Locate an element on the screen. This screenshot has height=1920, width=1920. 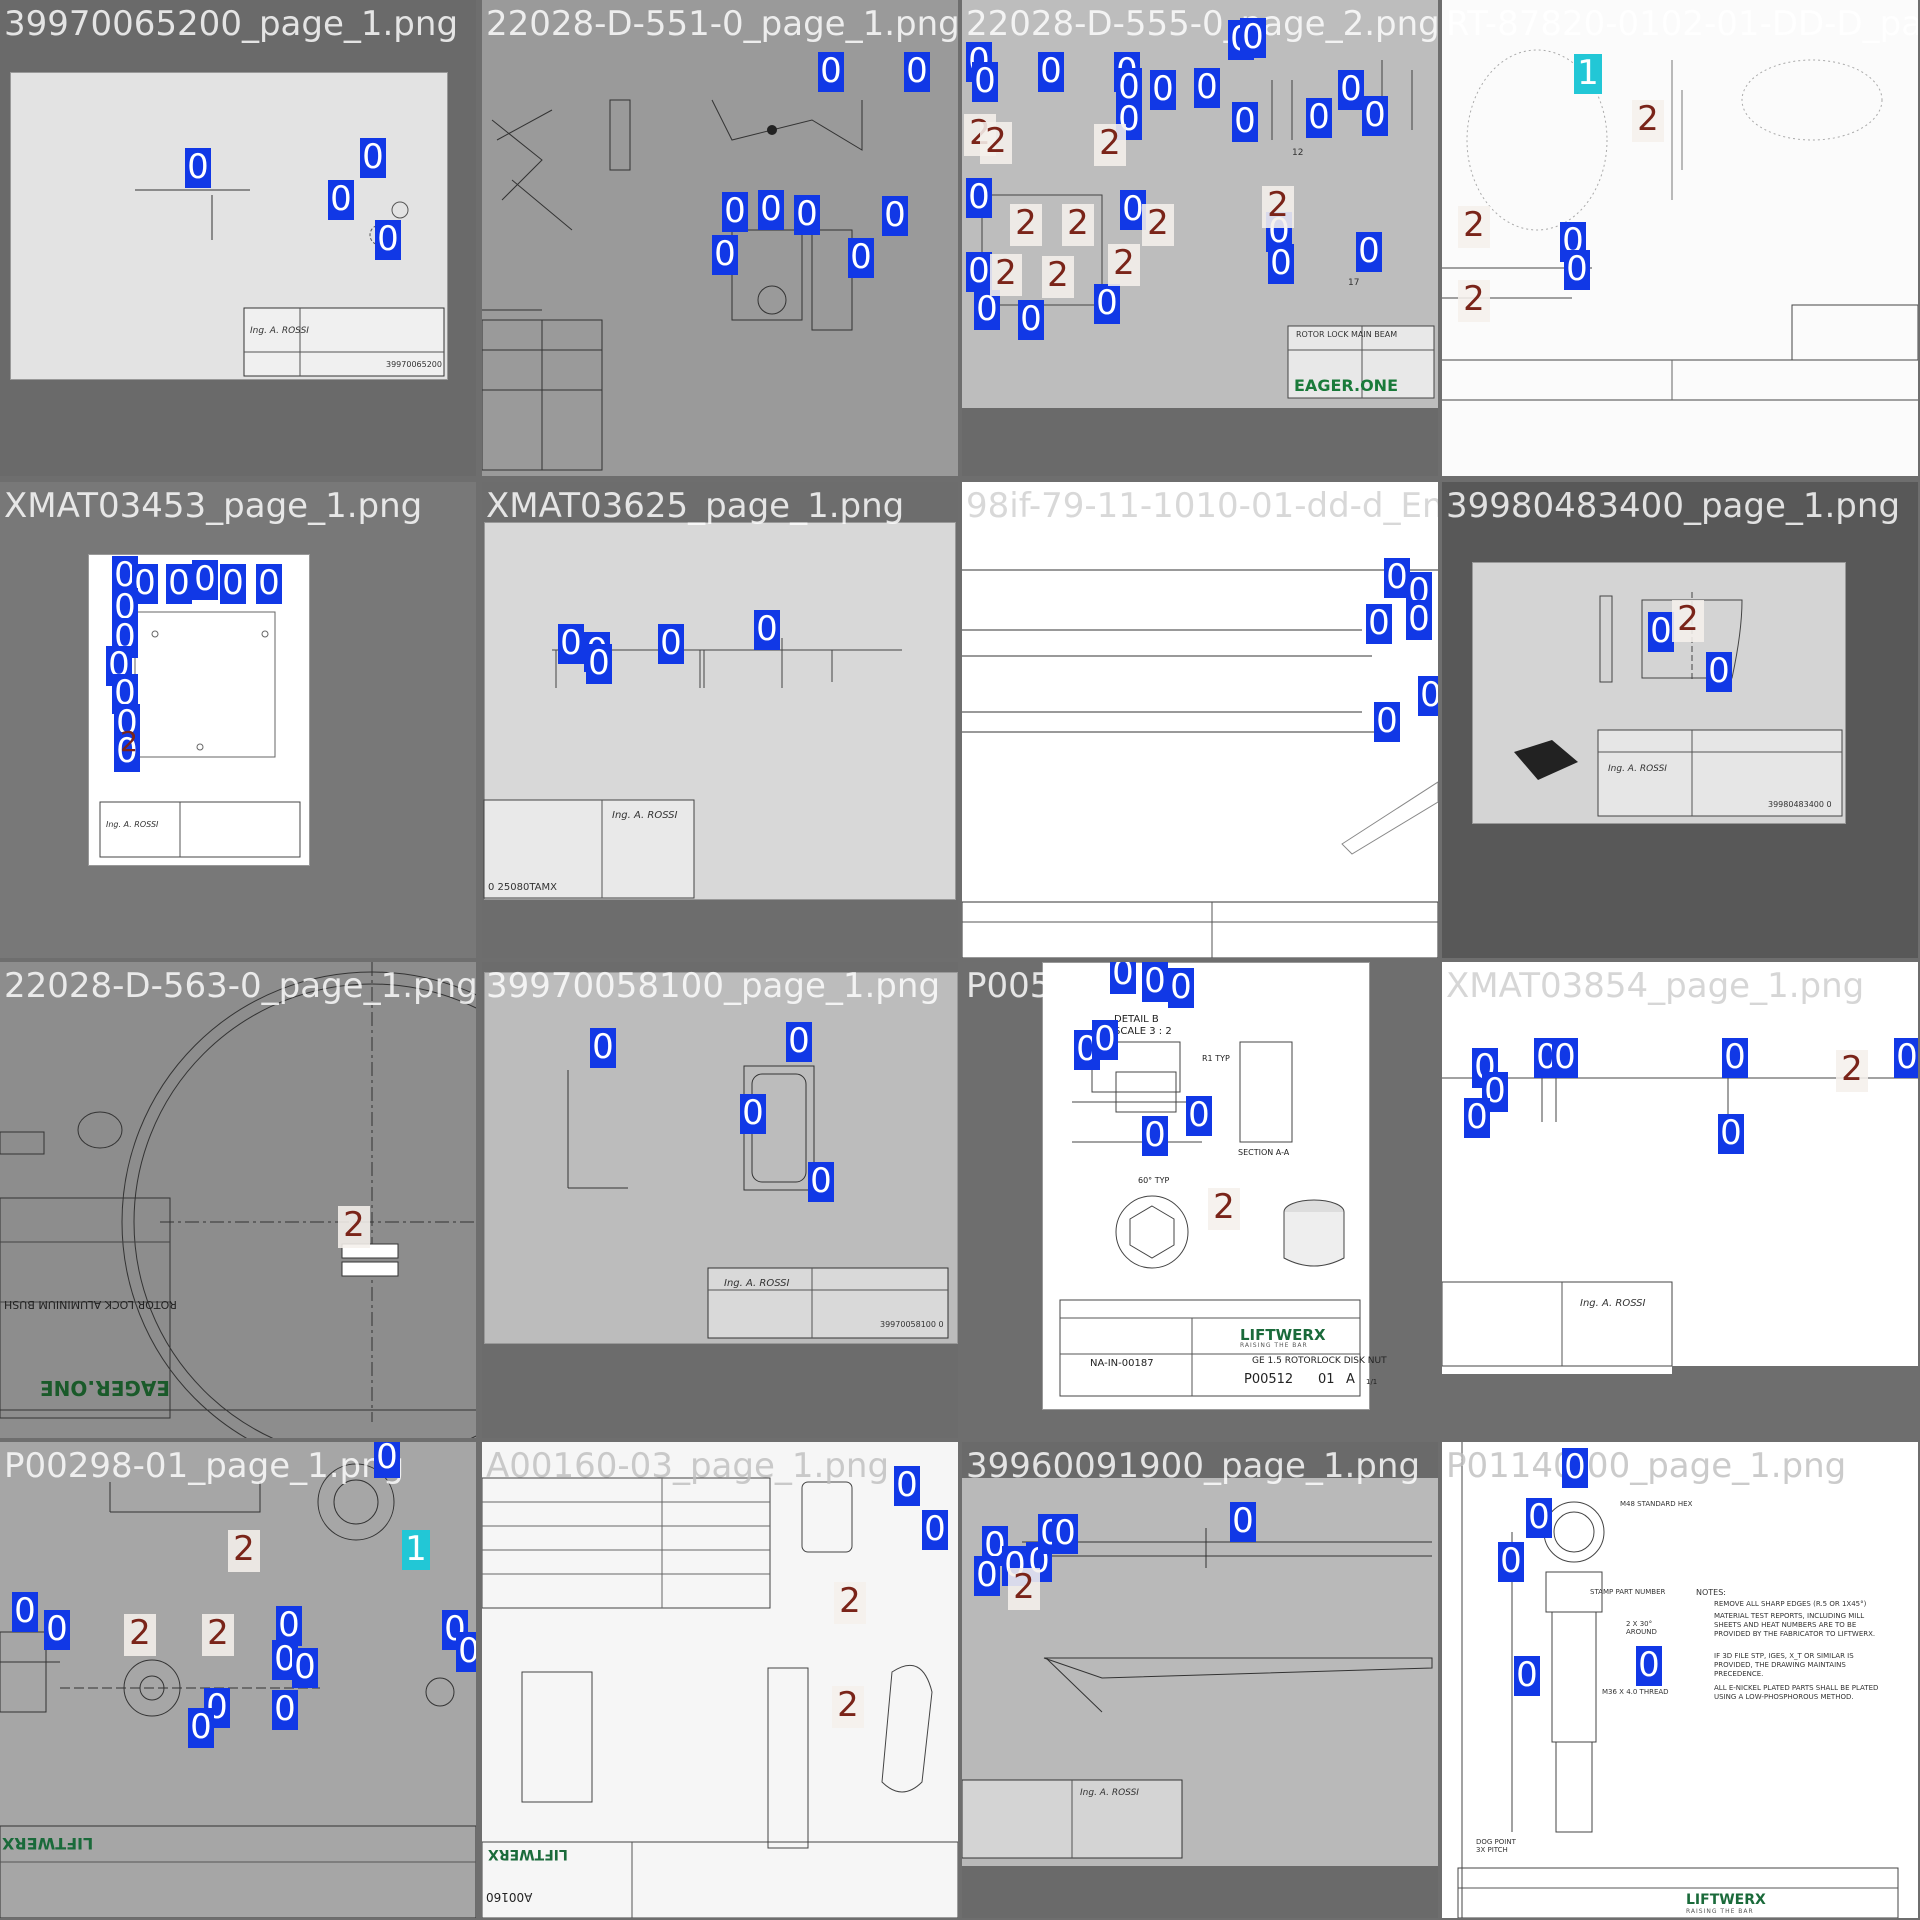
revision: 01 is located at coordinates (1326, 1379).